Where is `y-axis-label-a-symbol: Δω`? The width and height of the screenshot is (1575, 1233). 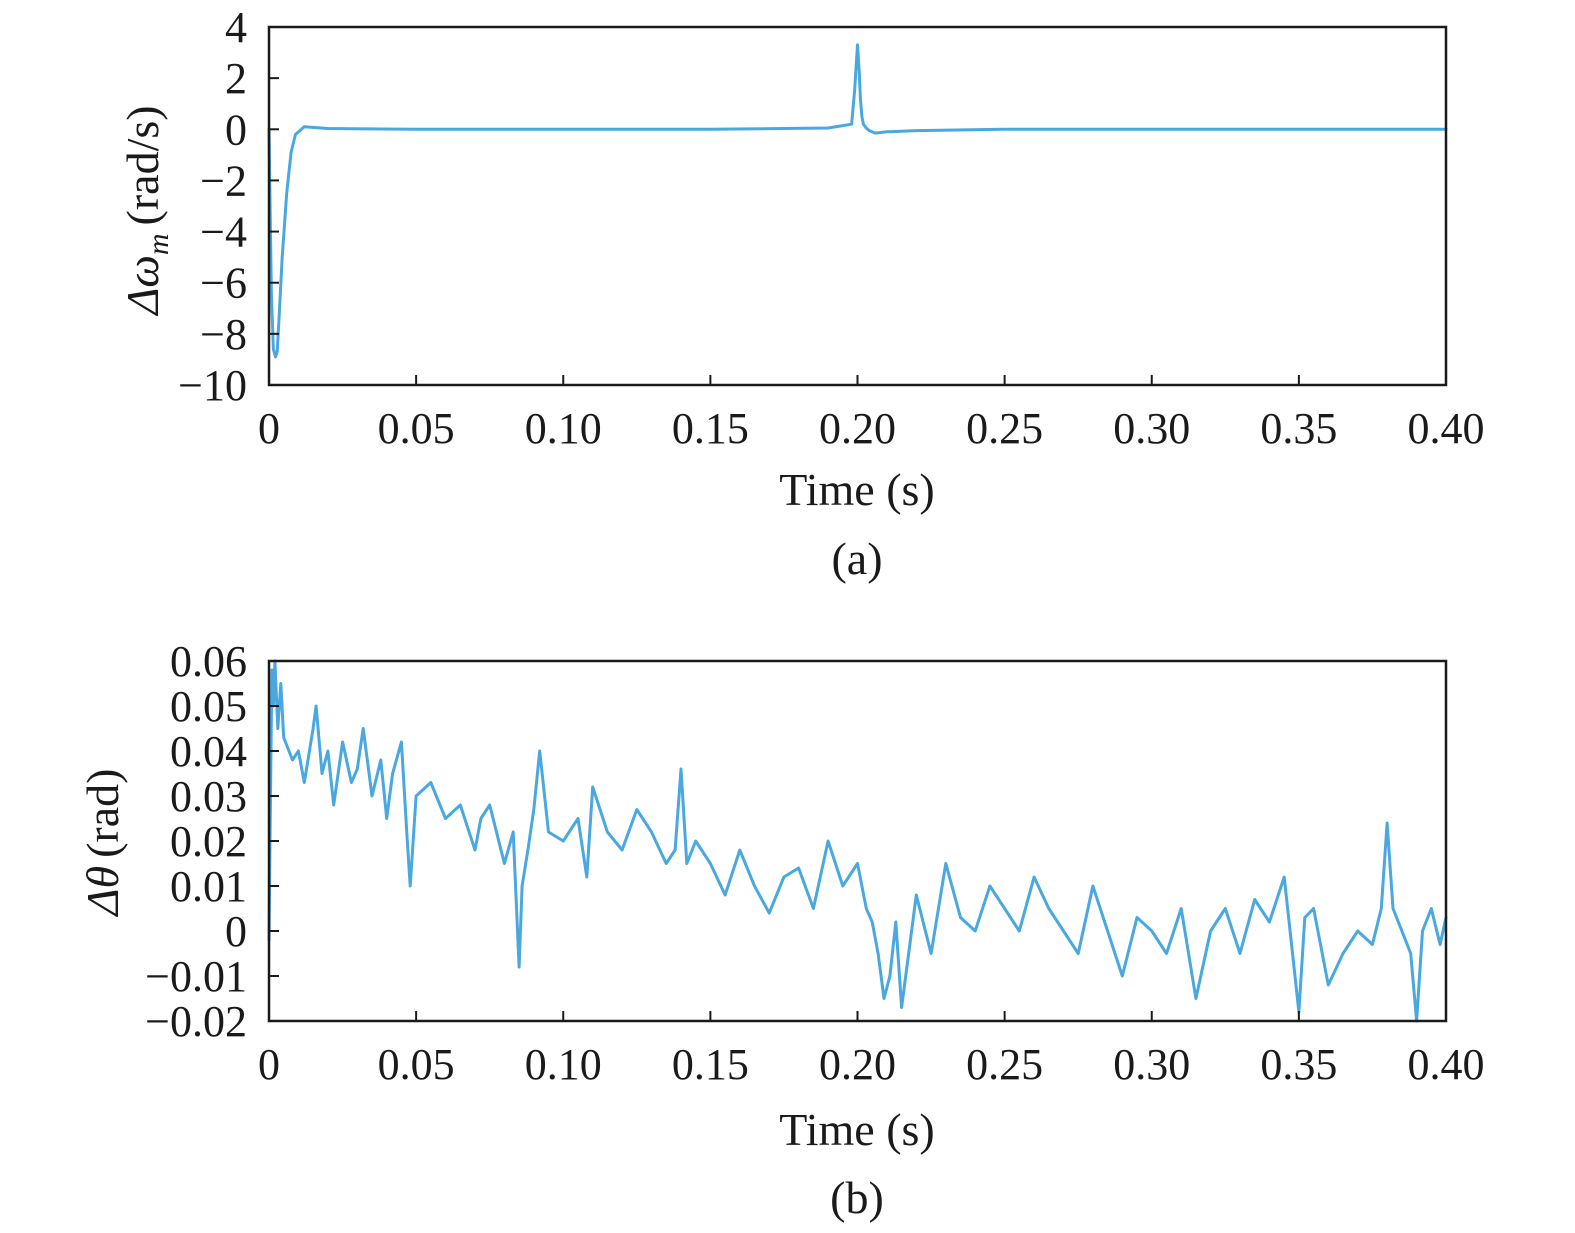
y-axis-label-a-symbol: Δω is located at coordinates (142, 285).